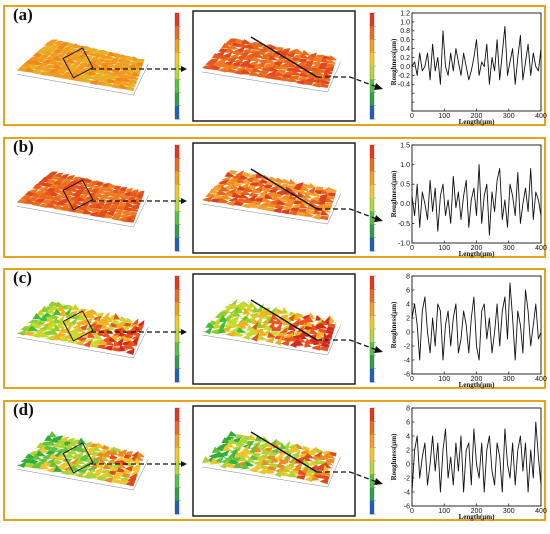  I want to click on y-tick-label: 0.8, so click(405, 31).